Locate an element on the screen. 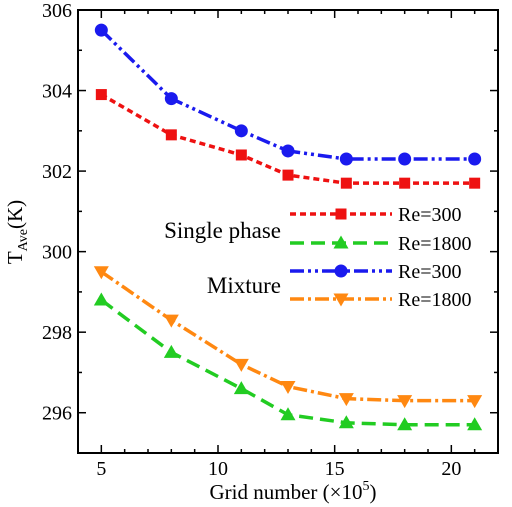 The image size is (512, 507). x-tick-label: 10 is located at coordinates (218, 469).